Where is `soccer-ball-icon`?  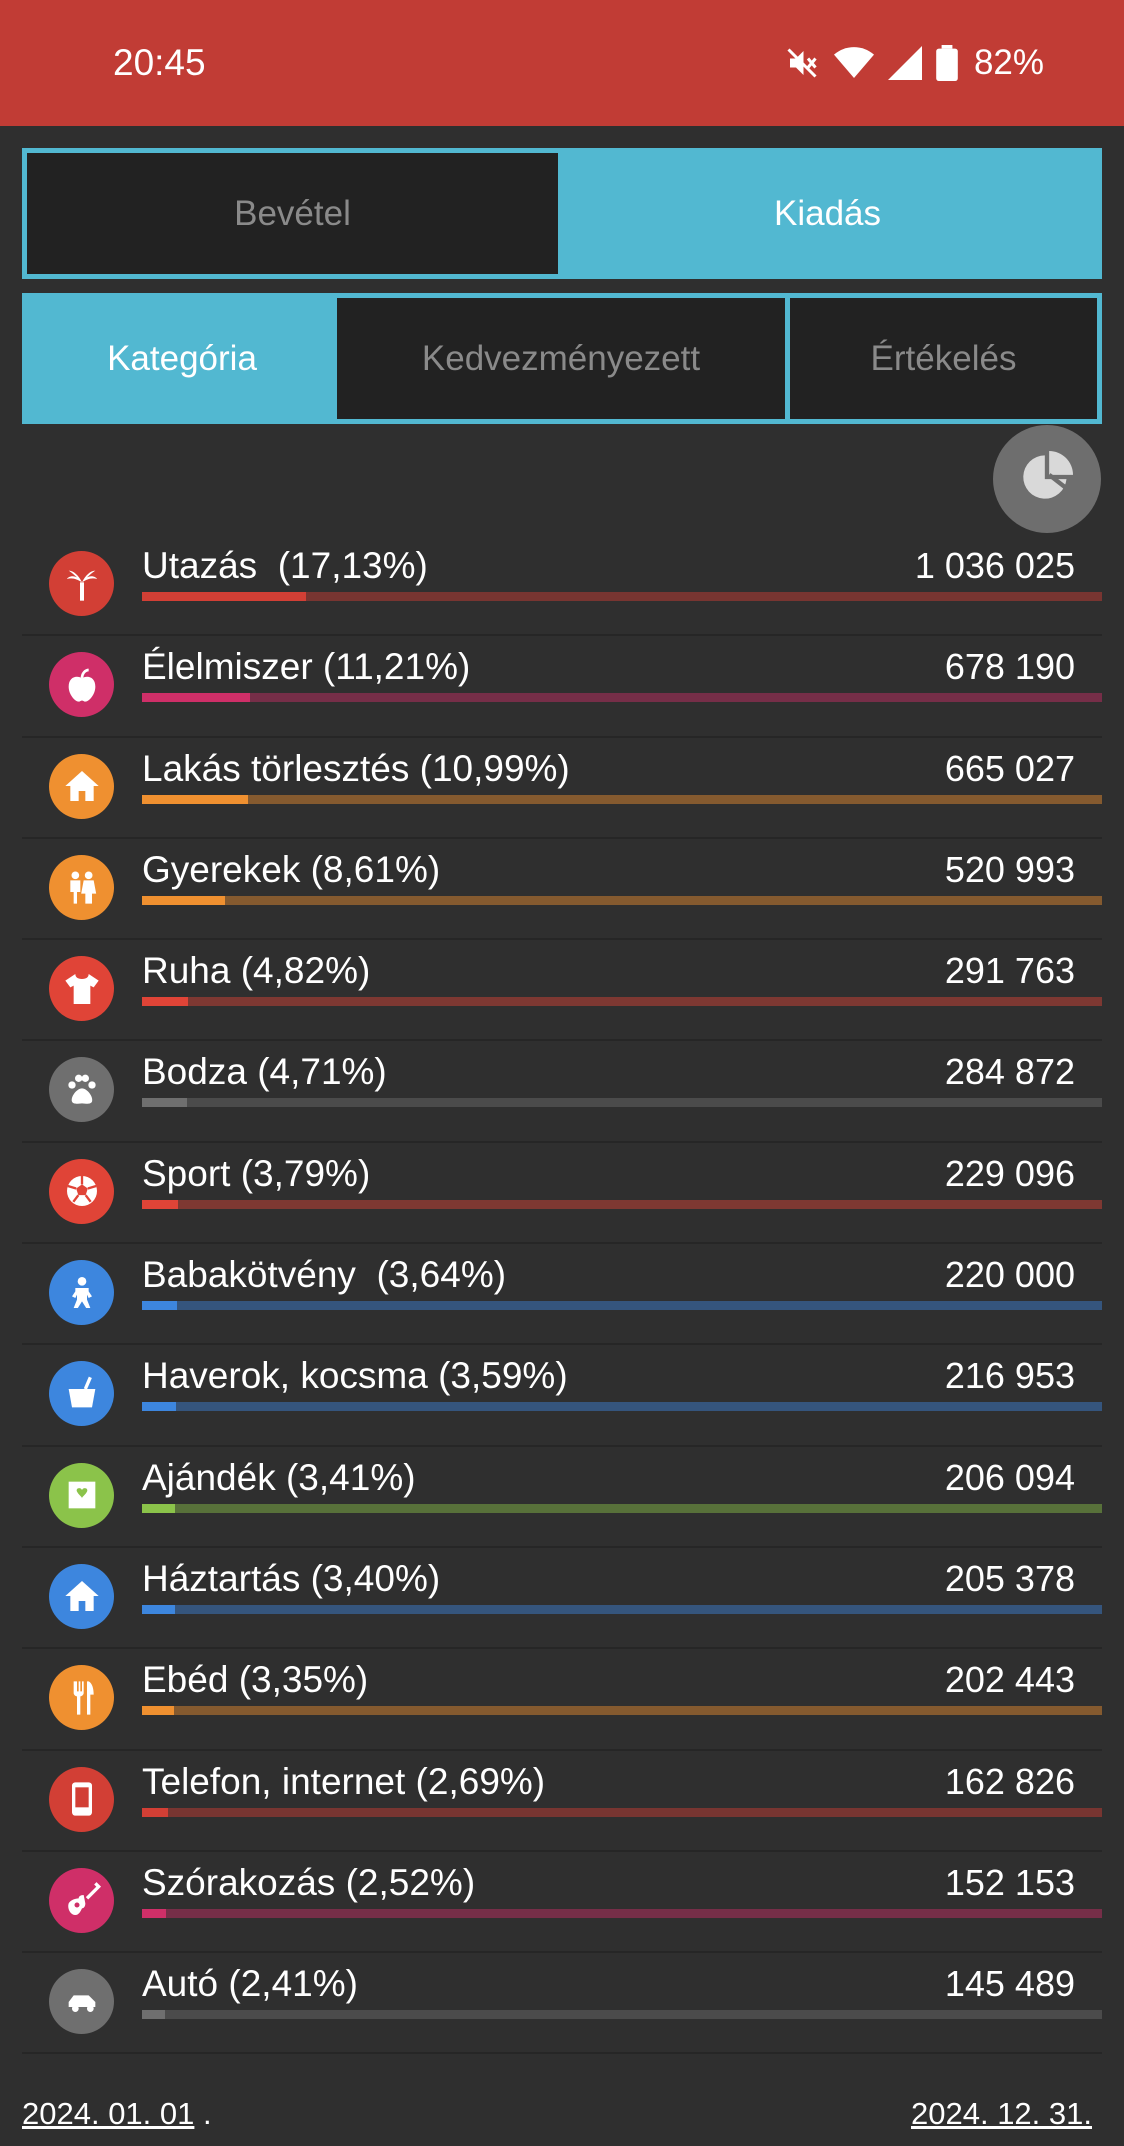
soccer-ball-icon is located at coordinates (81, 1191).